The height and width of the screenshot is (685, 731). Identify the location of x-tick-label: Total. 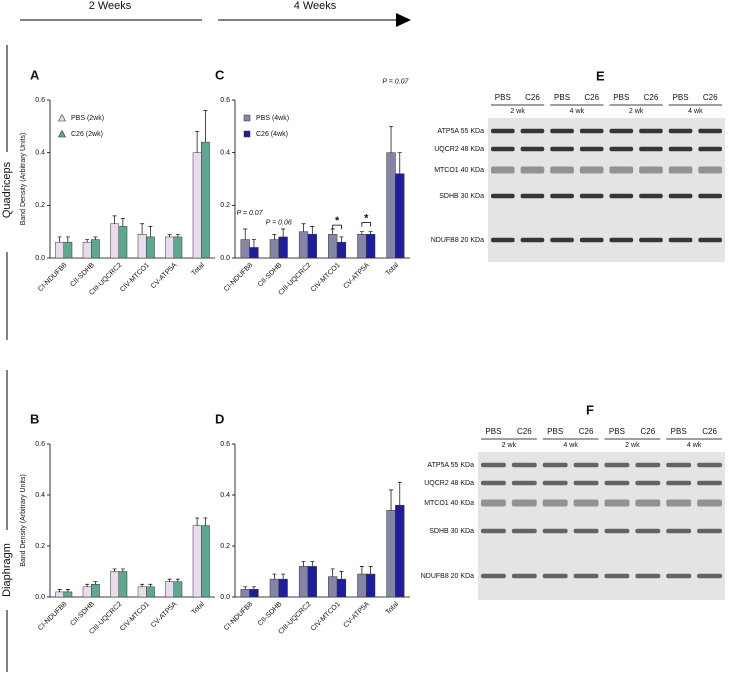
(393, 608).